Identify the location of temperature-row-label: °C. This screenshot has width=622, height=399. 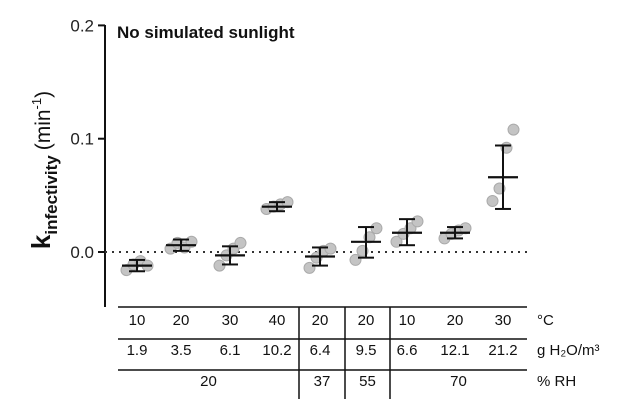
(545, 320).